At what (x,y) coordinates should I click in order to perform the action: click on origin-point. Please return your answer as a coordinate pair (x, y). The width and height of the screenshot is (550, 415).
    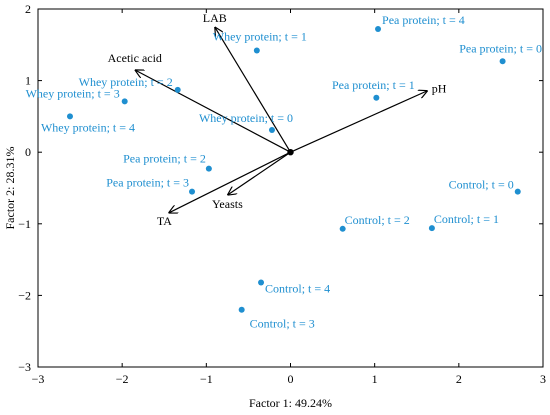
    Looking at the image, I should click on (290, 152).